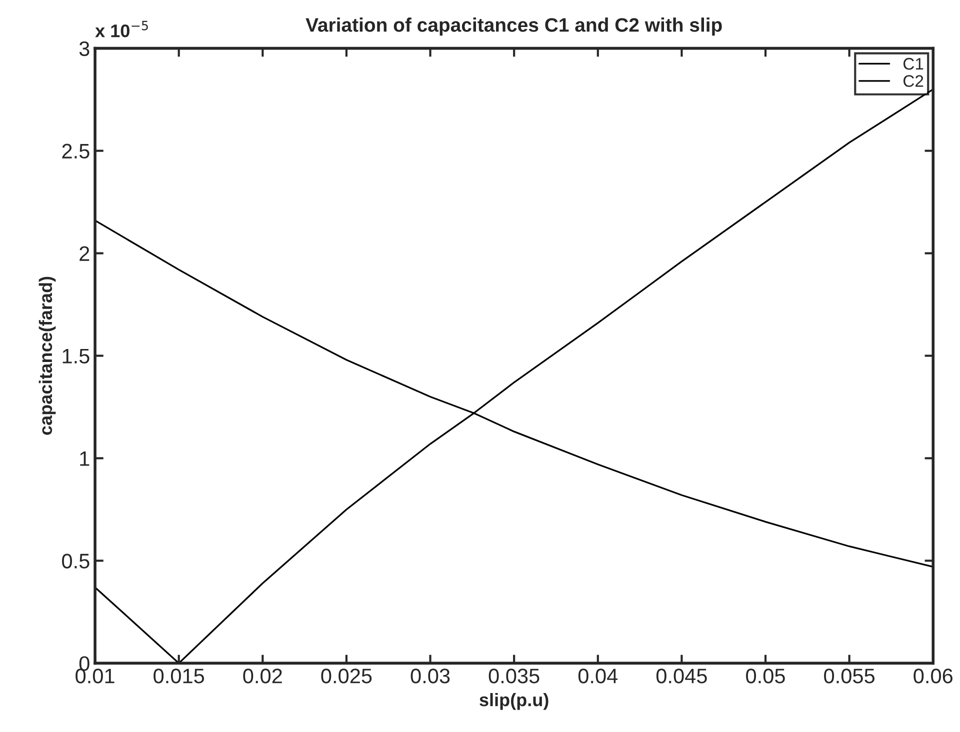 Image resolution: width=960 pixels, height=732 pixels. I want to click on chart-title: Variation of capacitances C1 and C2 with slip, so click(514, 27).